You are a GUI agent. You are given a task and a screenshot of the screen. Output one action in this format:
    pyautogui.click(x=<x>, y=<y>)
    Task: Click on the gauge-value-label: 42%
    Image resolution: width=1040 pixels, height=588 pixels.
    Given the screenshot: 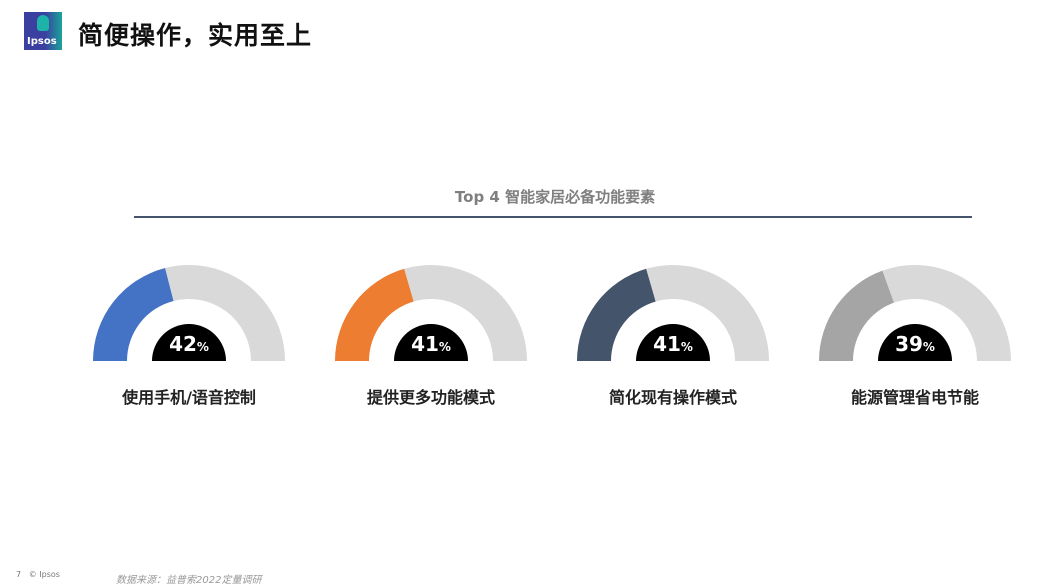 What is the action you would take?
    pyautogui.click(x=189, y=344)
    